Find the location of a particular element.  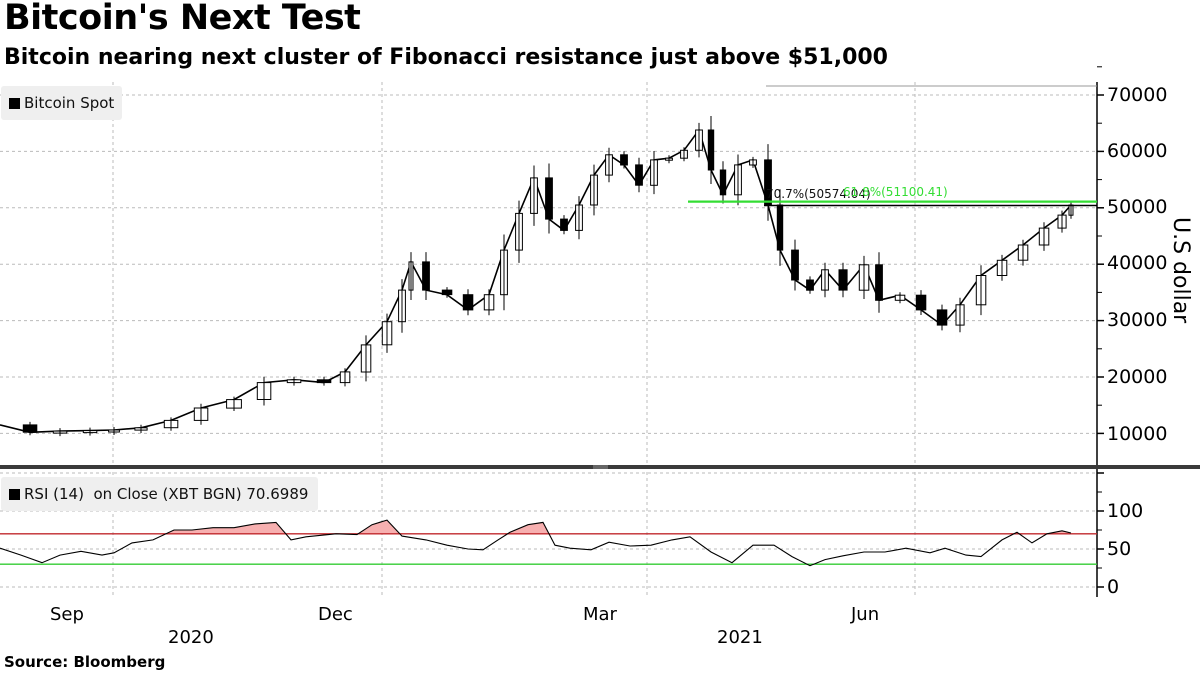

x-tick-month: Mar is located at coordinates (600, 614).